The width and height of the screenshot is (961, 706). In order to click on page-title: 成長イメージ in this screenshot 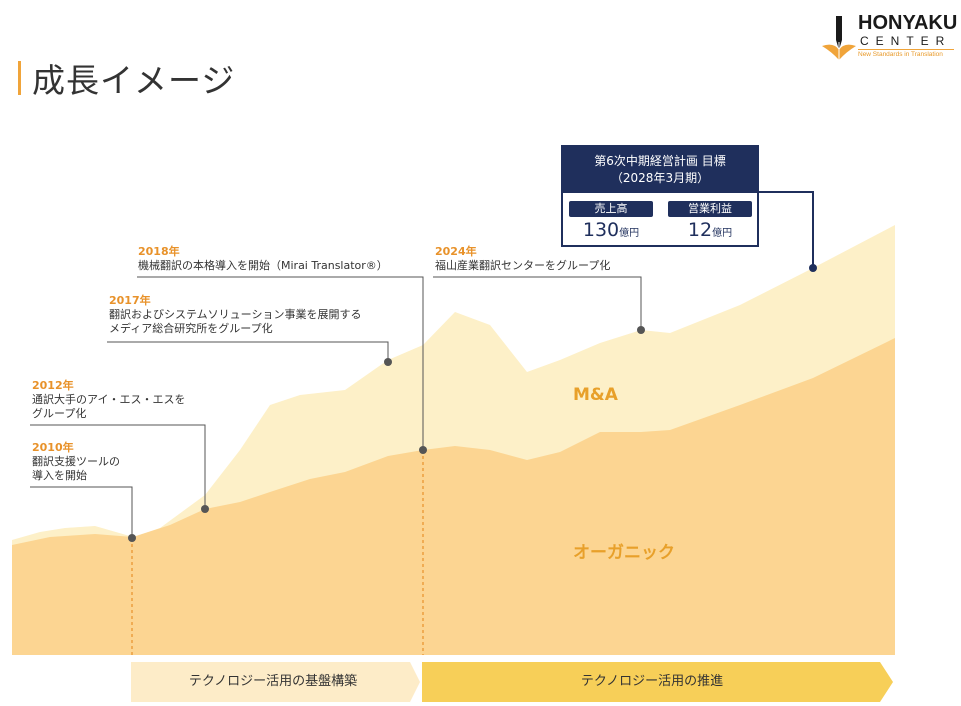, I will do `click(134, 80)`.